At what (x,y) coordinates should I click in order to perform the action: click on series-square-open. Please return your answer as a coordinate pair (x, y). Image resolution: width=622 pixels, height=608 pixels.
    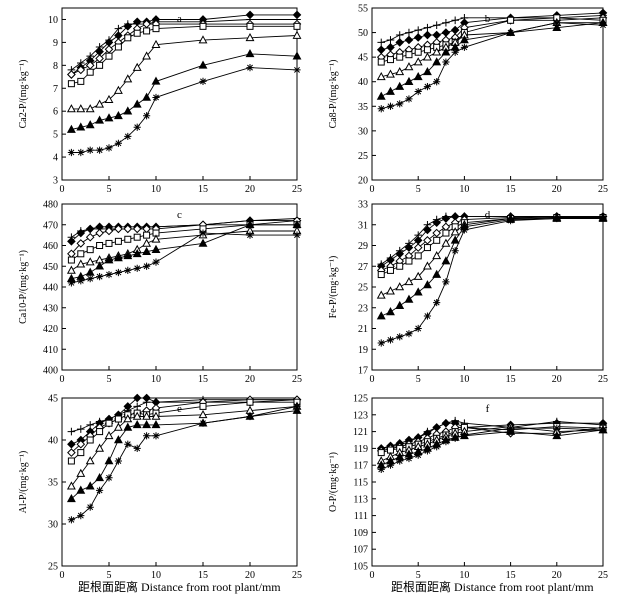
    Looking at the image, I should click on (184, 55).